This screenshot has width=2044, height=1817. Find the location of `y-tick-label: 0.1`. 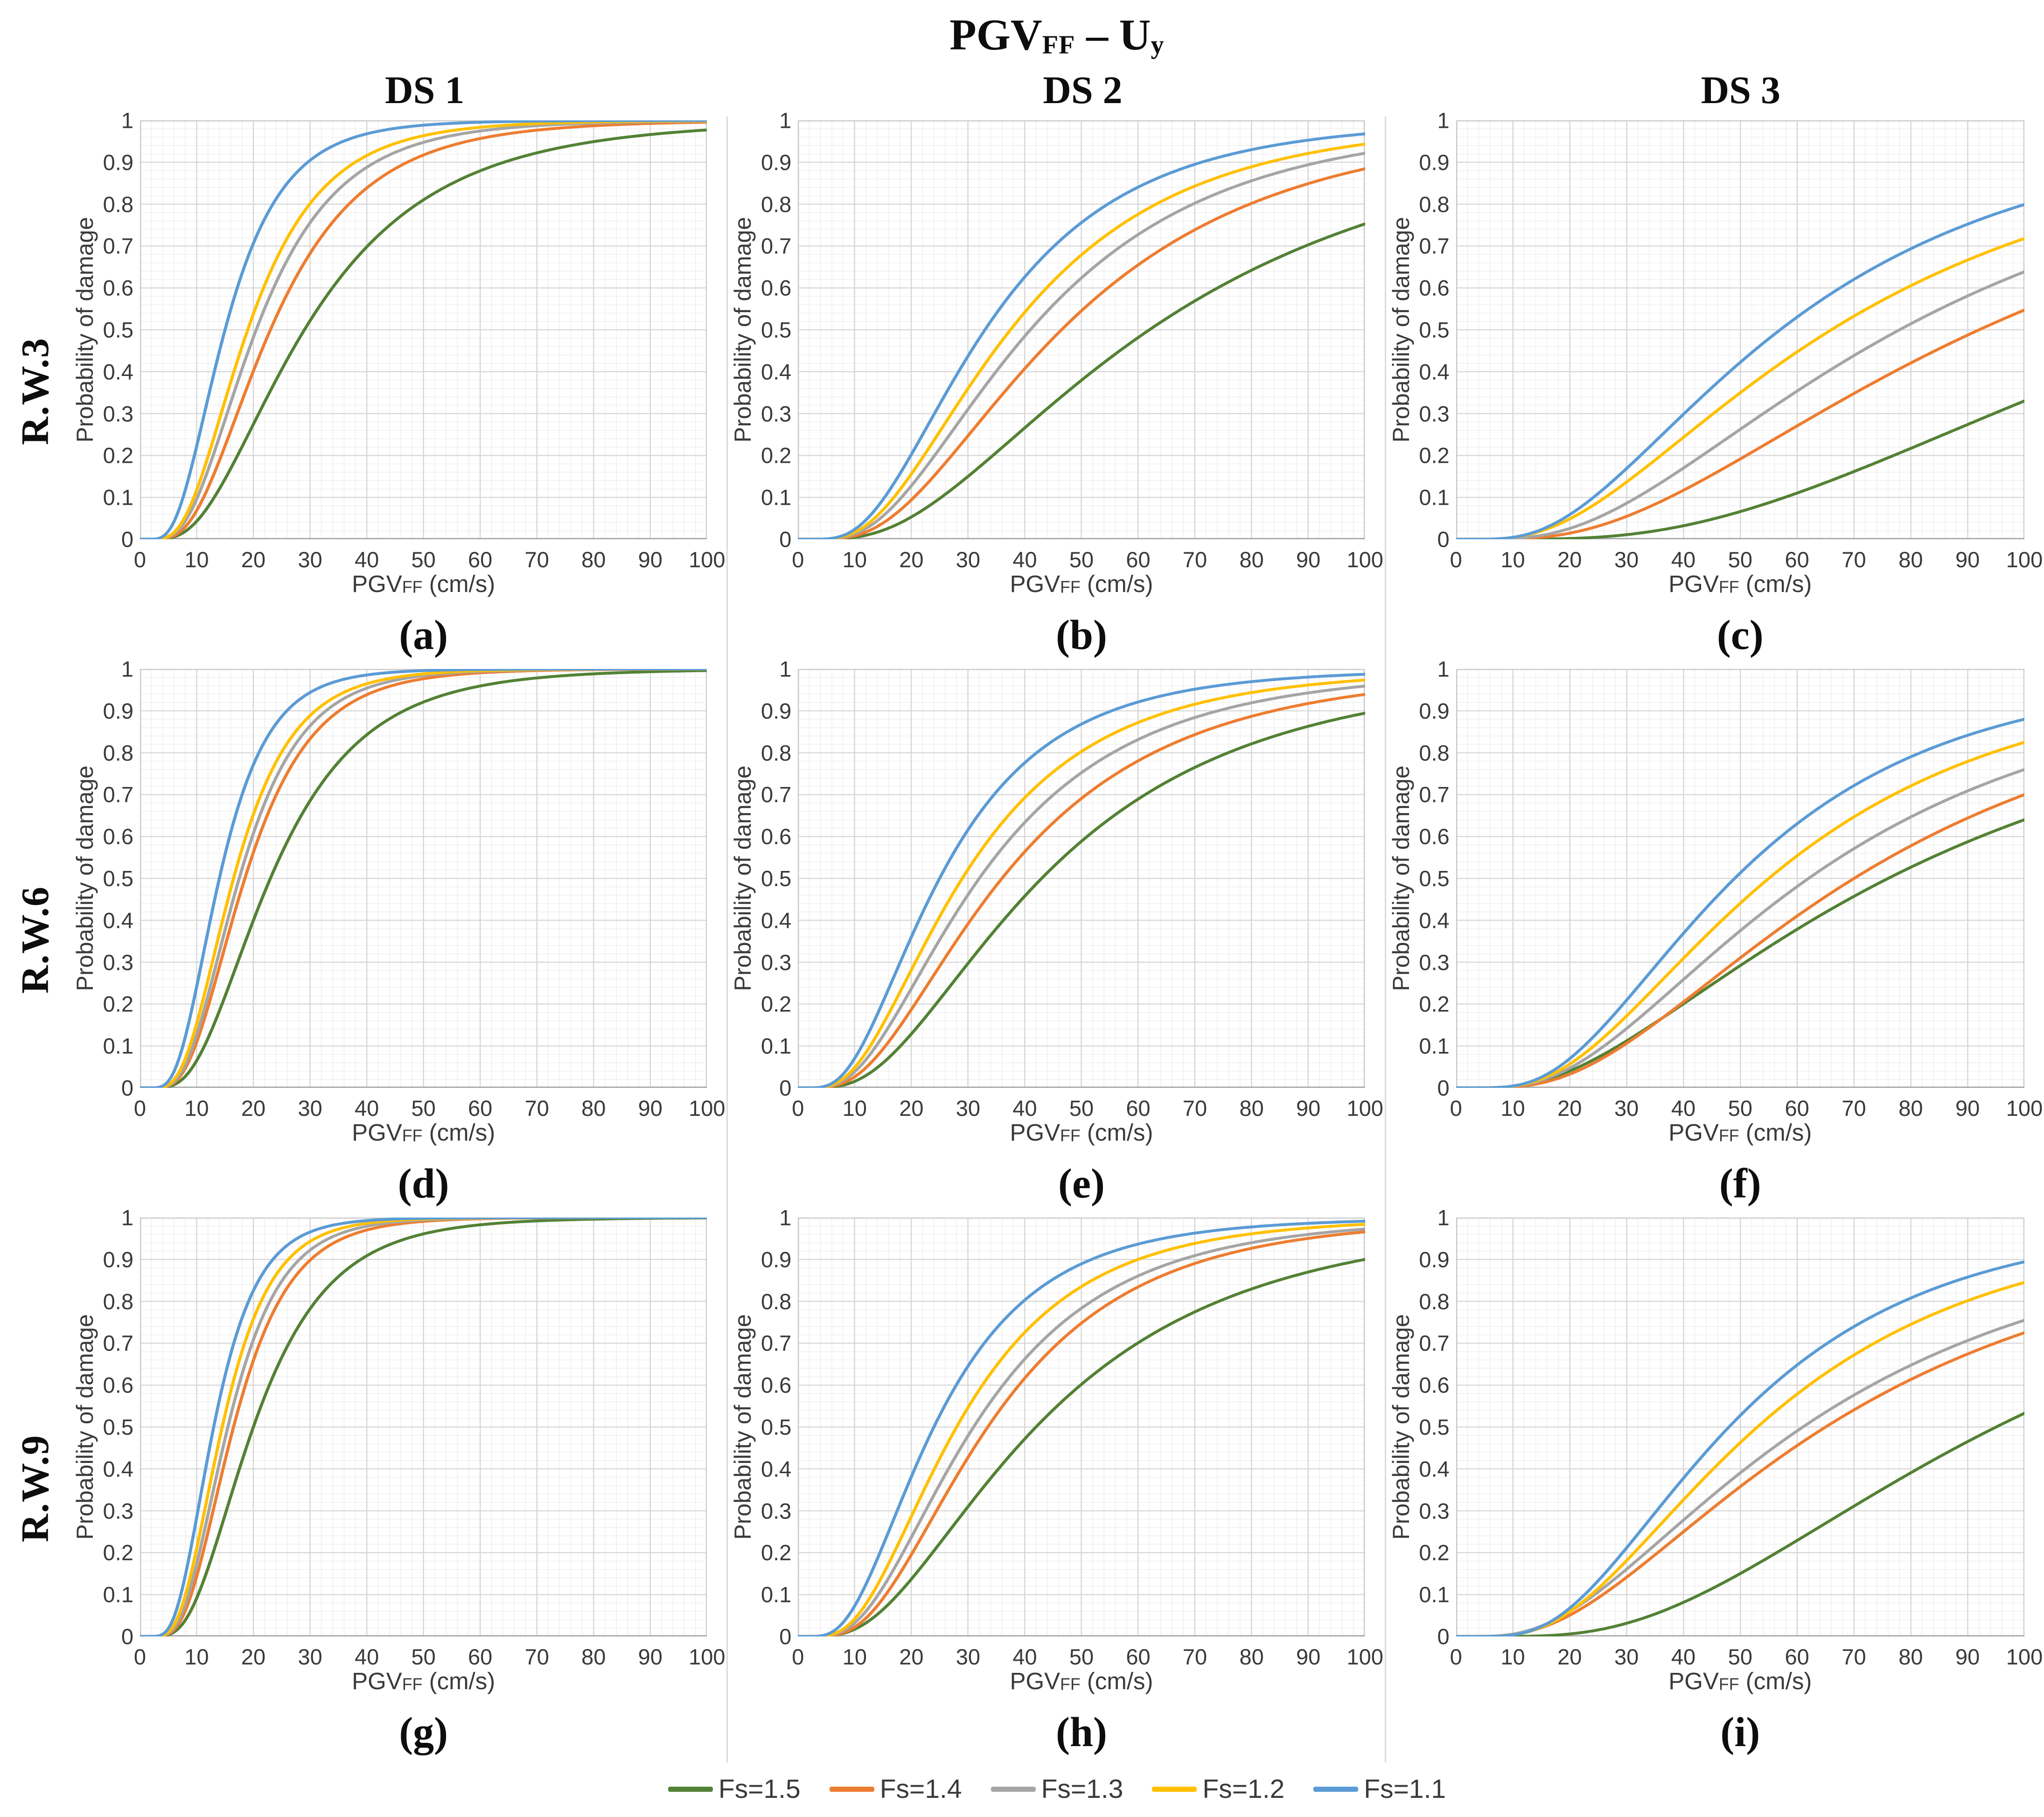

y-tick-label: 0.1 is located at coordinates (1434, 1594).